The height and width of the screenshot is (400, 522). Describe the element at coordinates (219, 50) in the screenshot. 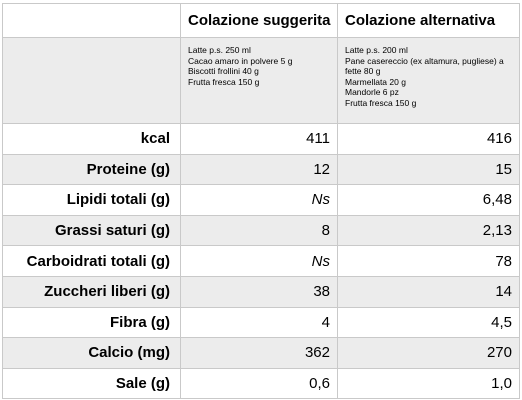

I see `description-line: Latte p.s. 250 ml` at that location.